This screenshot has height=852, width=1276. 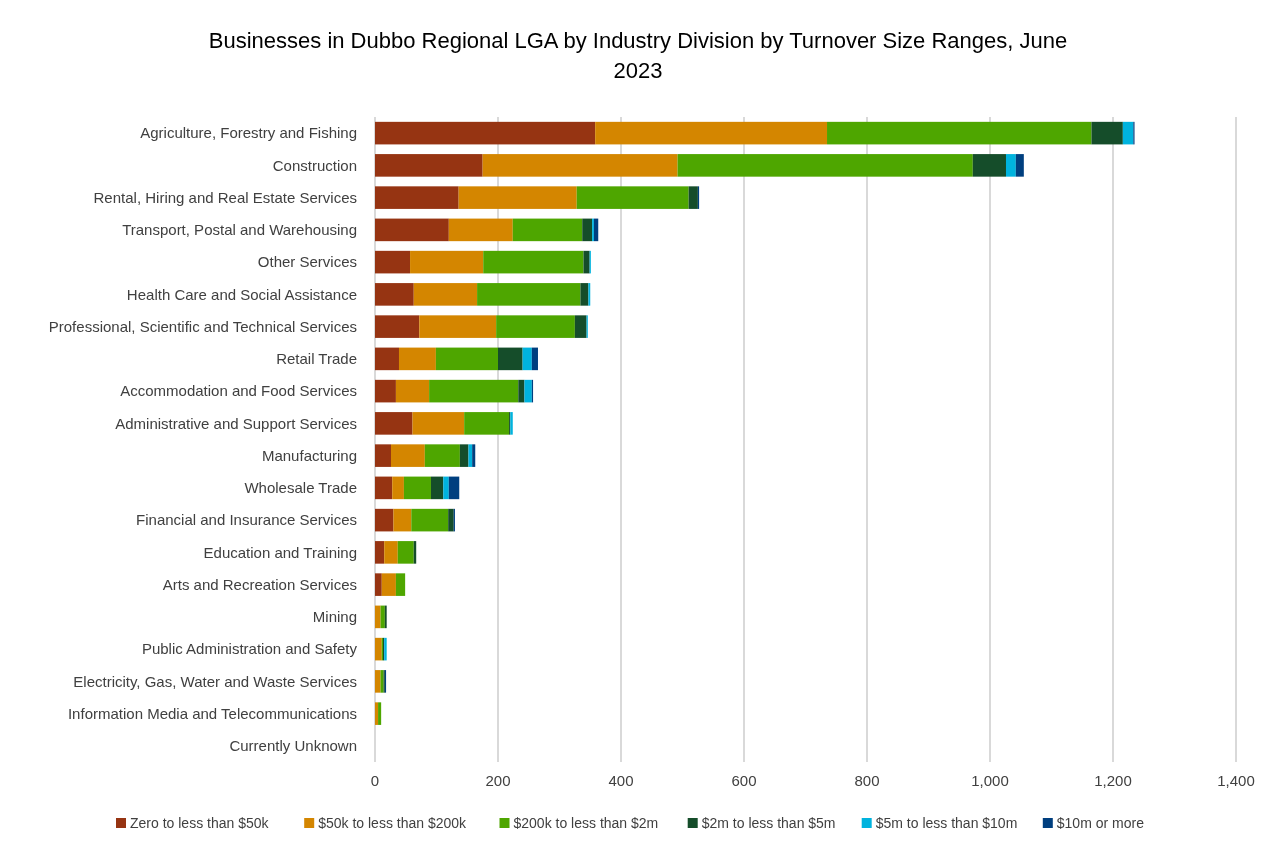 I want to click on chart-title: Businesses in Dubbo Regional LGA by Industry Division by Turnover Size Ranges, June 2023, so click(x=638, y=55).